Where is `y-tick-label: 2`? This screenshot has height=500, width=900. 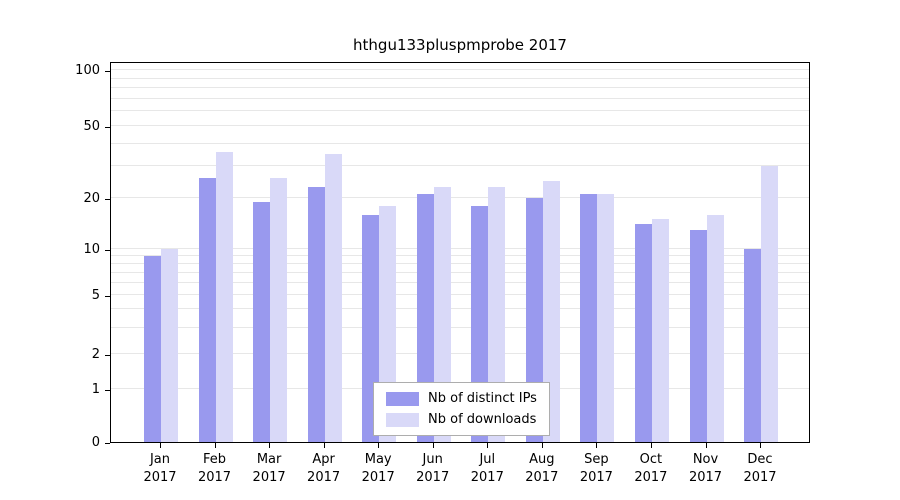 y-tick-label: 2 is located at coordinates (95, 354).